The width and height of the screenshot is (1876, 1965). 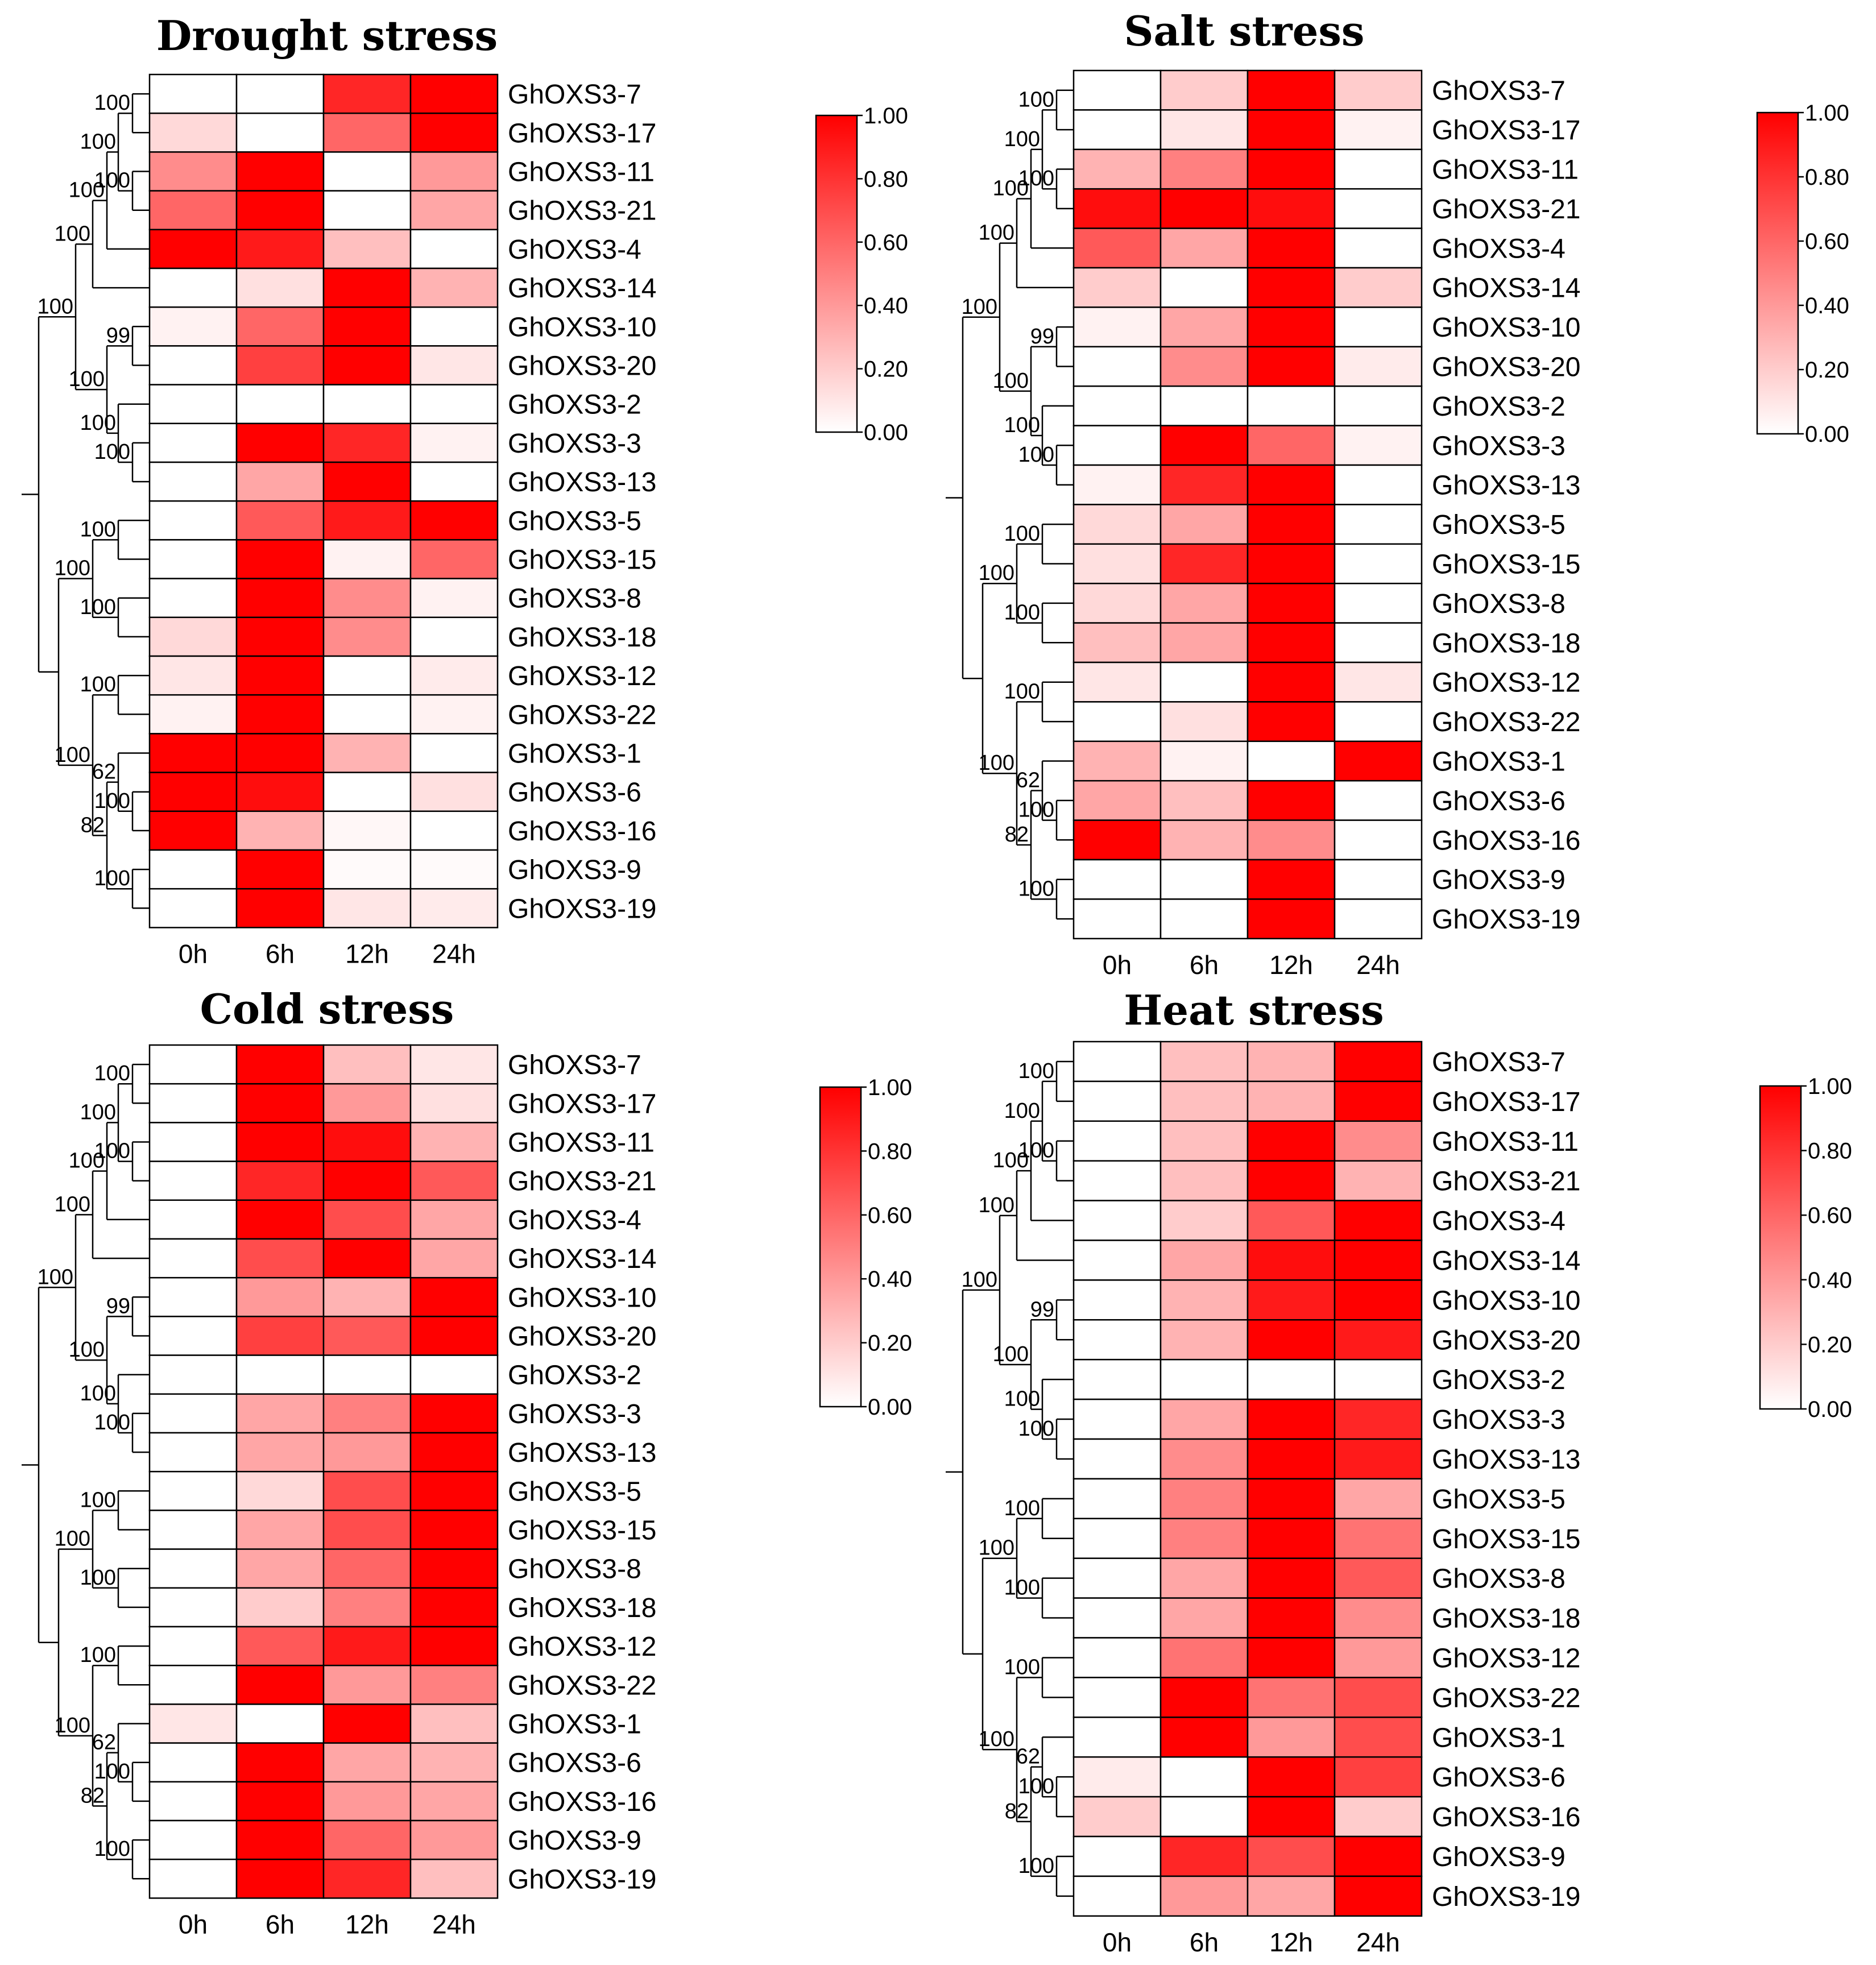 I want to click on time-axis-label: 12h, so click(x=367, y=1924).